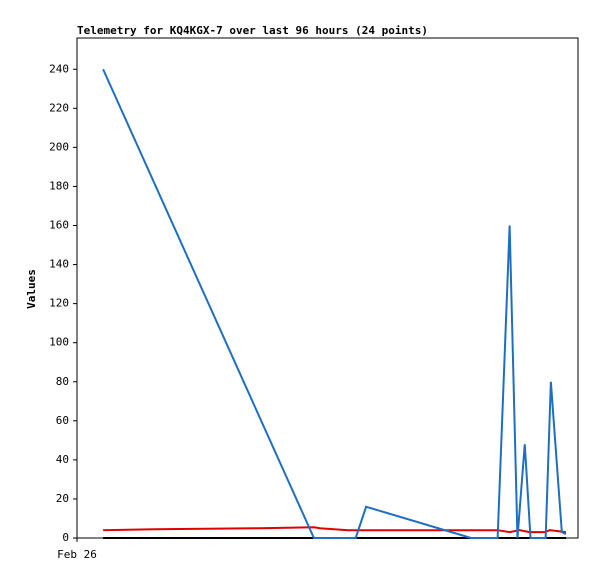 The image size is (597, 583). What do you see at coordinates (59, 225) in the screenshot?
I see `y-tick-label: 160` at bounding box center [59, 225].